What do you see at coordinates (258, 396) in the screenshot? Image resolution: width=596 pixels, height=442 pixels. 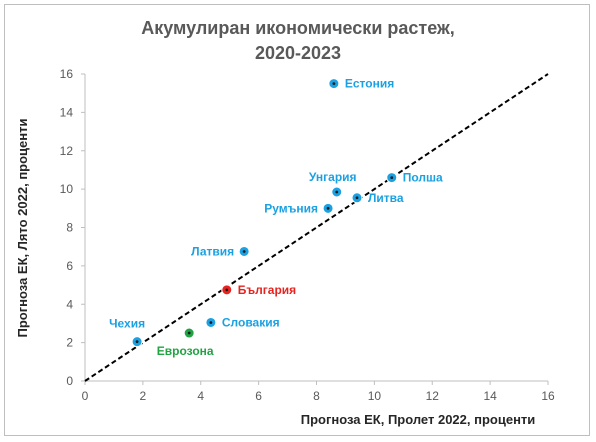 I see `x-tick-label: 6` at bounding box center [258, 396].